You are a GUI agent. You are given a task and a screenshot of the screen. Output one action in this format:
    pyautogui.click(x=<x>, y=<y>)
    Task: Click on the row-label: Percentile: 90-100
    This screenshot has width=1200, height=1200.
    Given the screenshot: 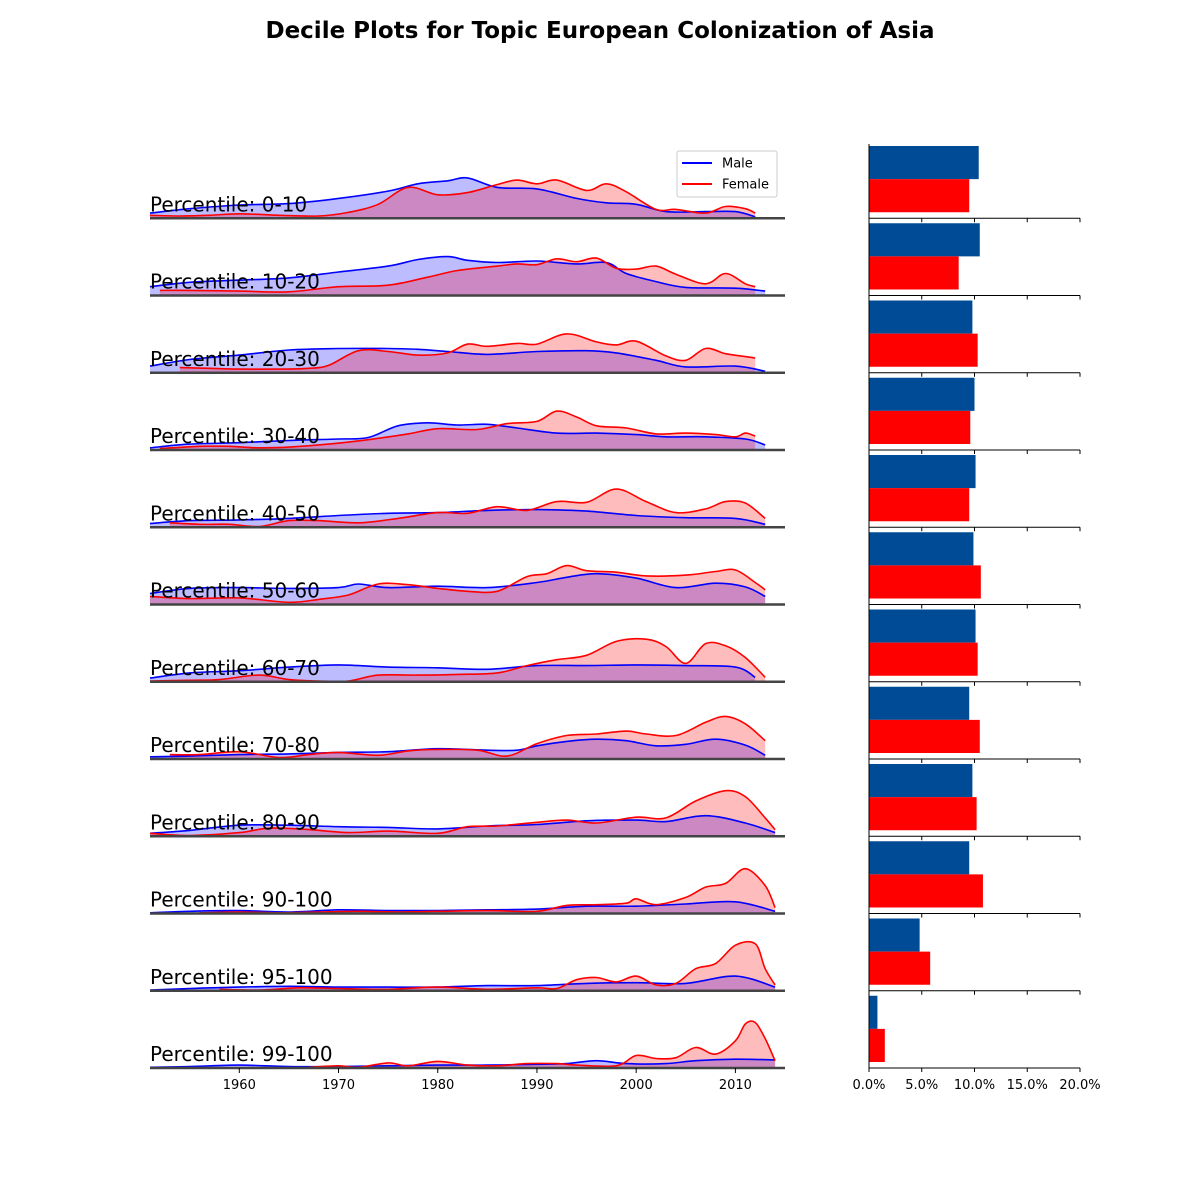 What is the action you would take?
    pyautogui.click(x=241, y=900)
    